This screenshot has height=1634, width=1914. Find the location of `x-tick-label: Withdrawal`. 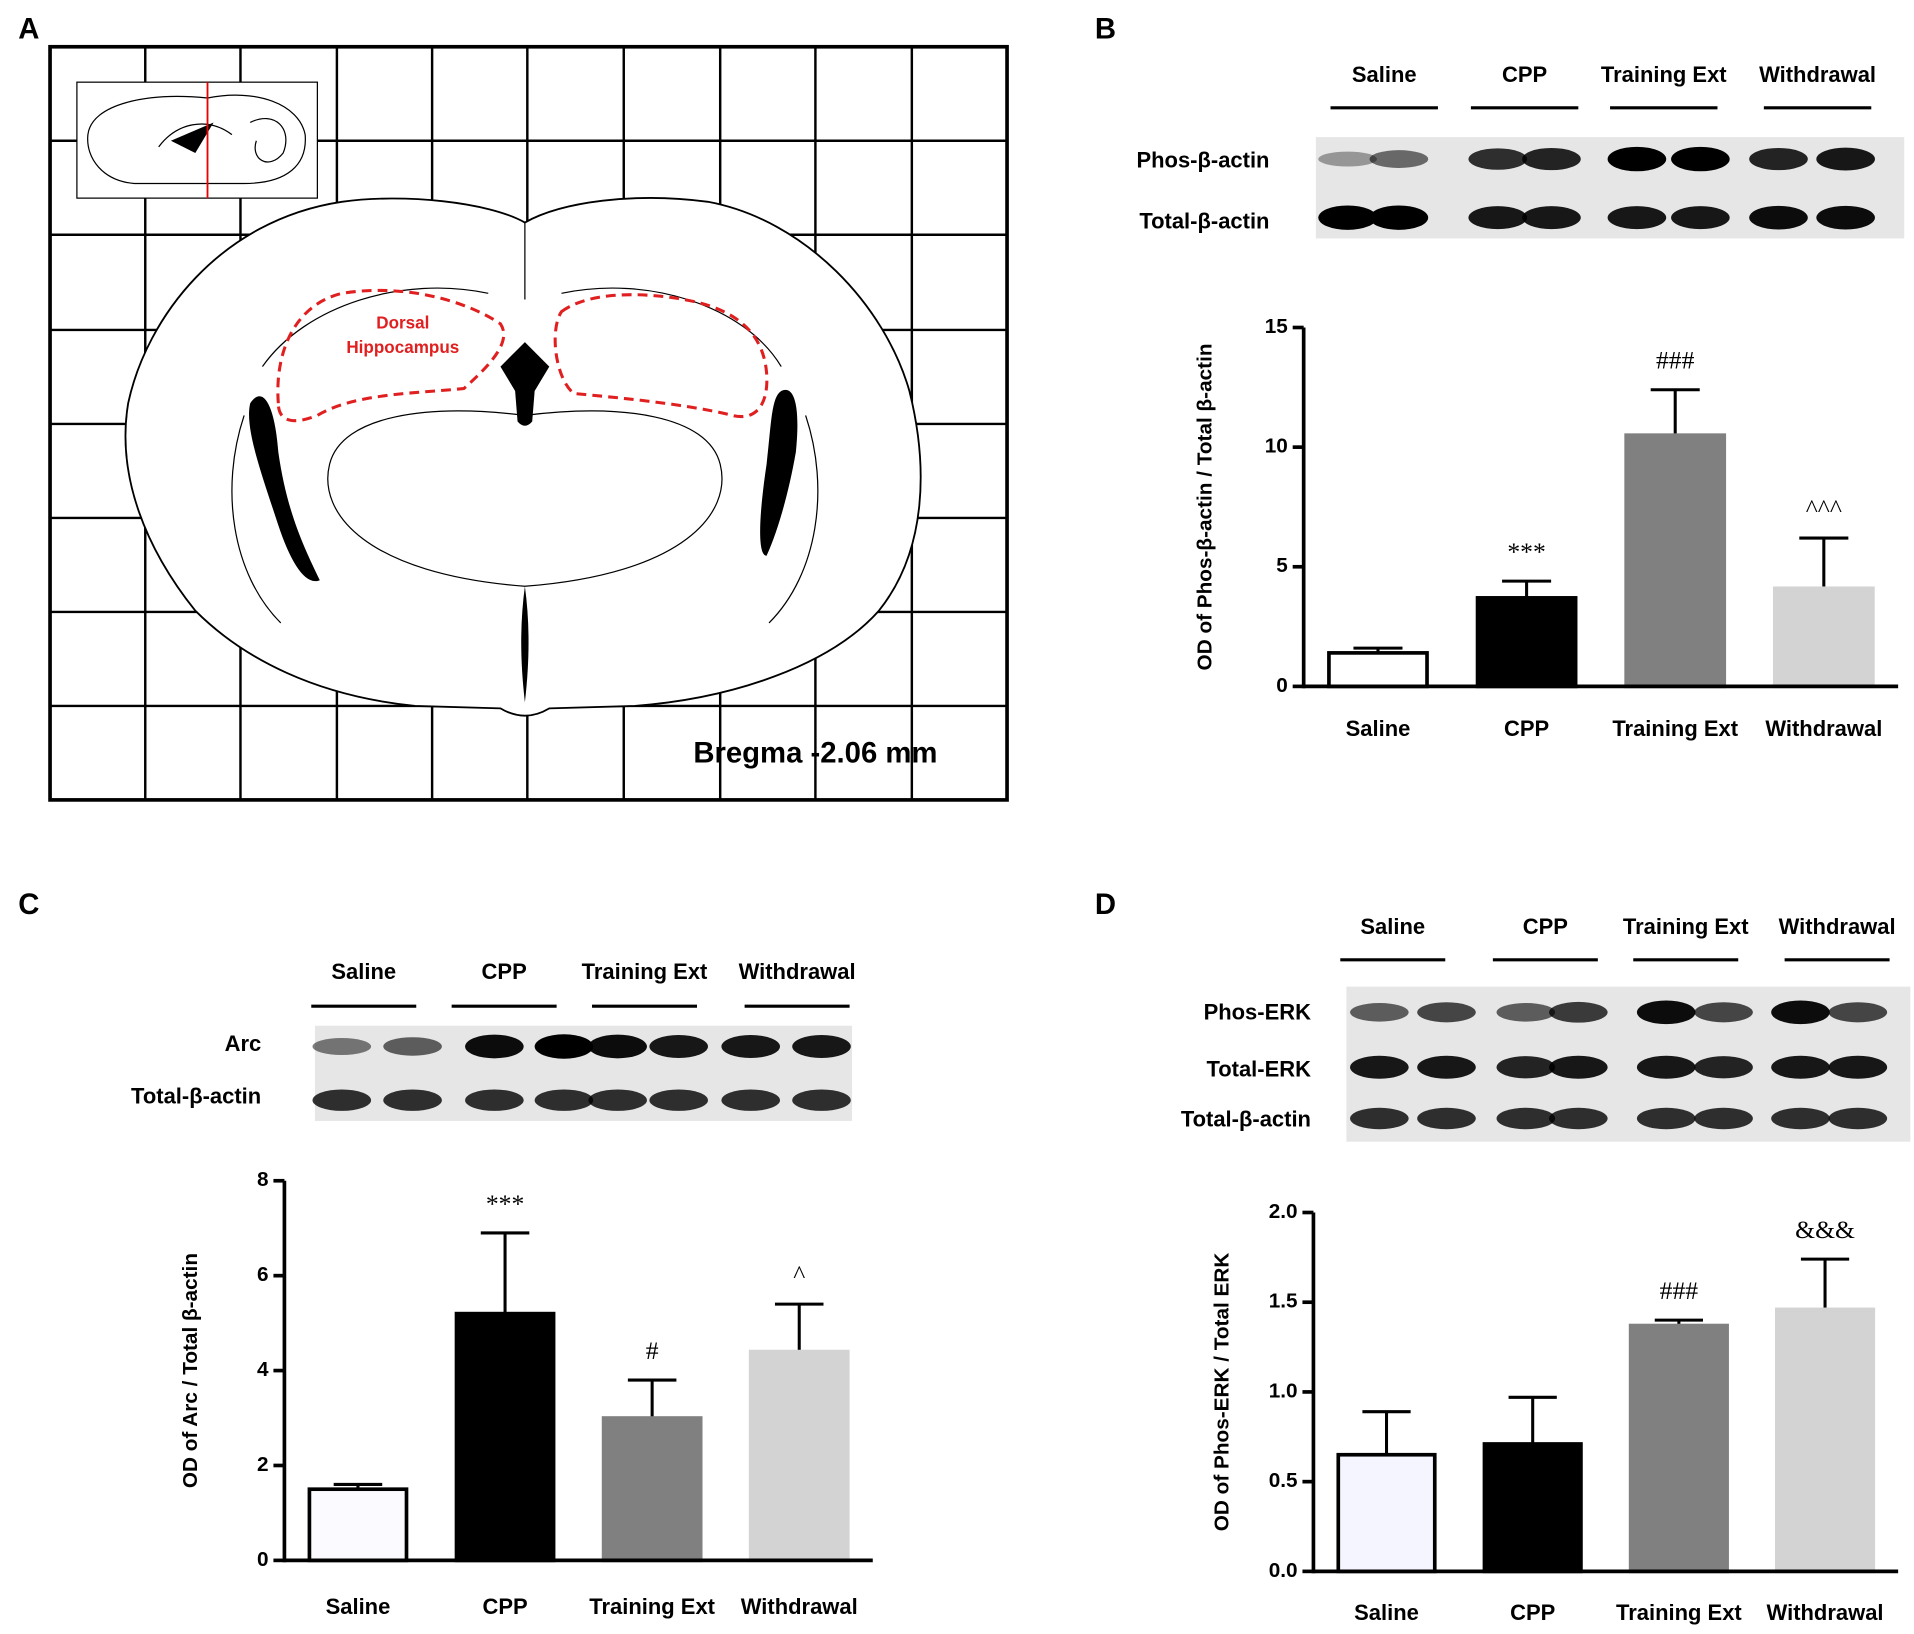

x-tick-label: Withdrawal is located at coordinates (1823, 728).